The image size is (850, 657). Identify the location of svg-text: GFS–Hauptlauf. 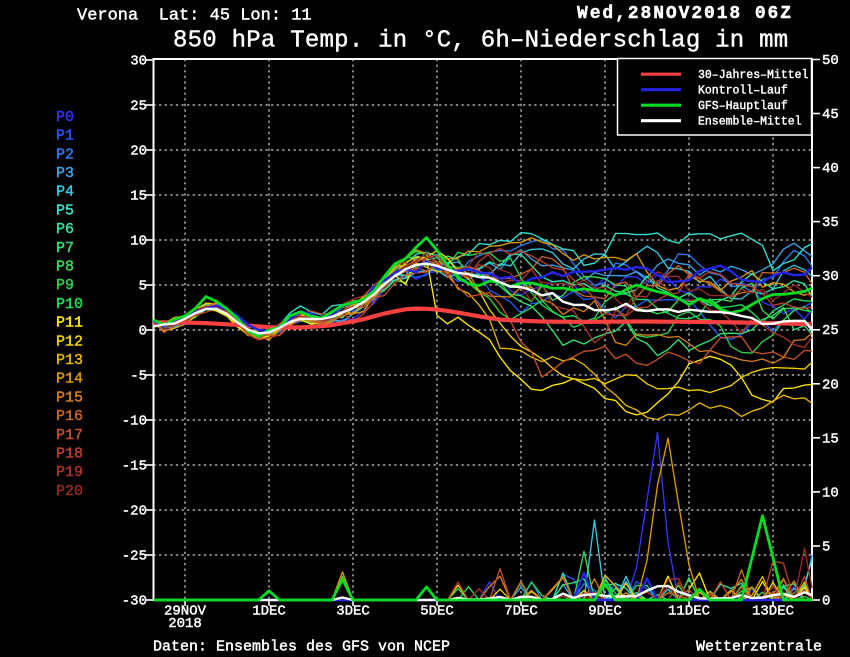
(743, 106).